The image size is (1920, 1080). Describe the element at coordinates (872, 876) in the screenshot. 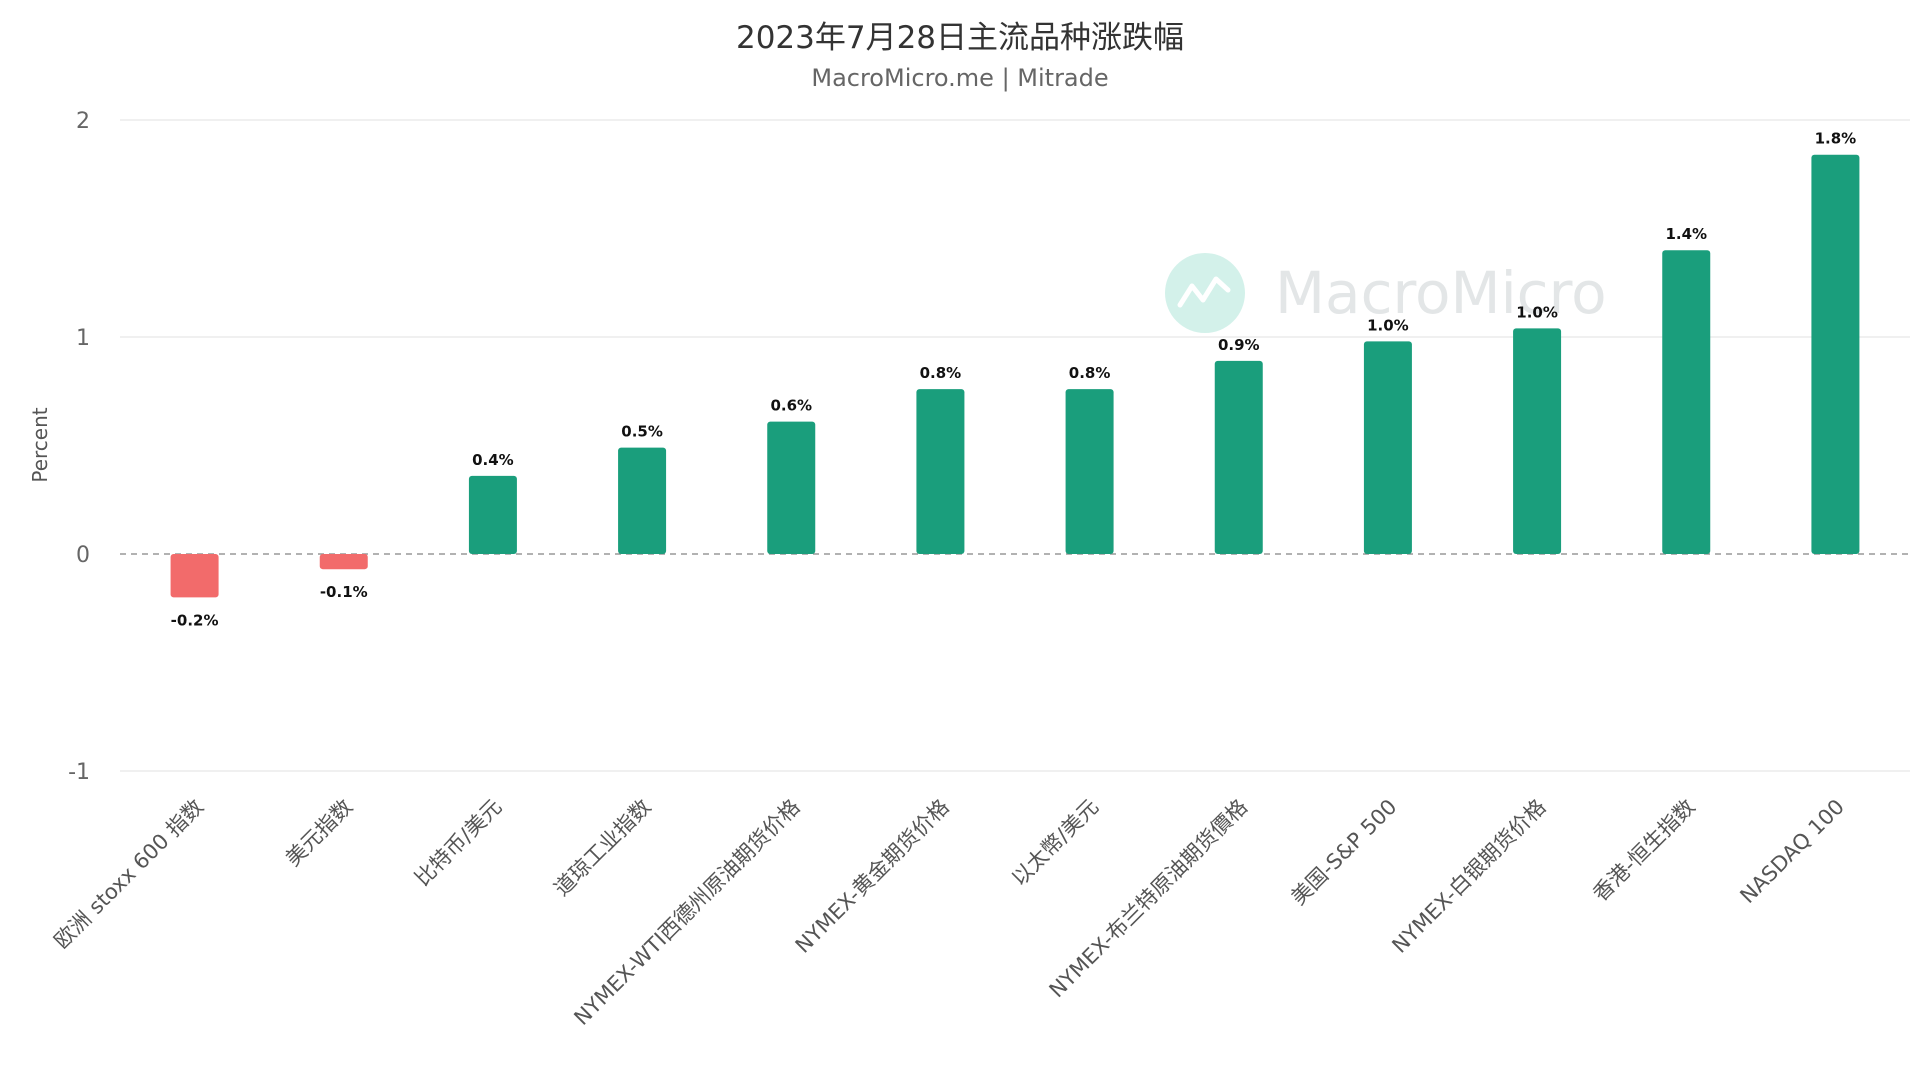

I see `x-tick-label: NYMEX-黄金期货价格` at that location.